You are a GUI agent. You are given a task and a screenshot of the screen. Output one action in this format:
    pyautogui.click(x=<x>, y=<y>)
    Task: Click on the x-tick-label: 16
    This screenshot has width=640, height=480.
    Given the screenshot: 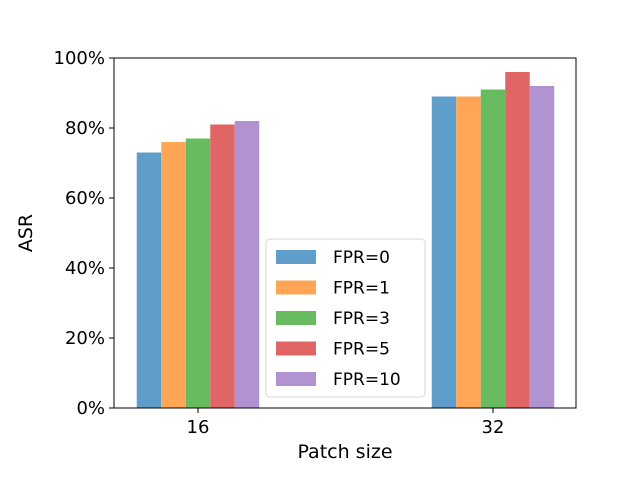 What is the action you would take?
    pyautogui.click(x=198, y=427)
    